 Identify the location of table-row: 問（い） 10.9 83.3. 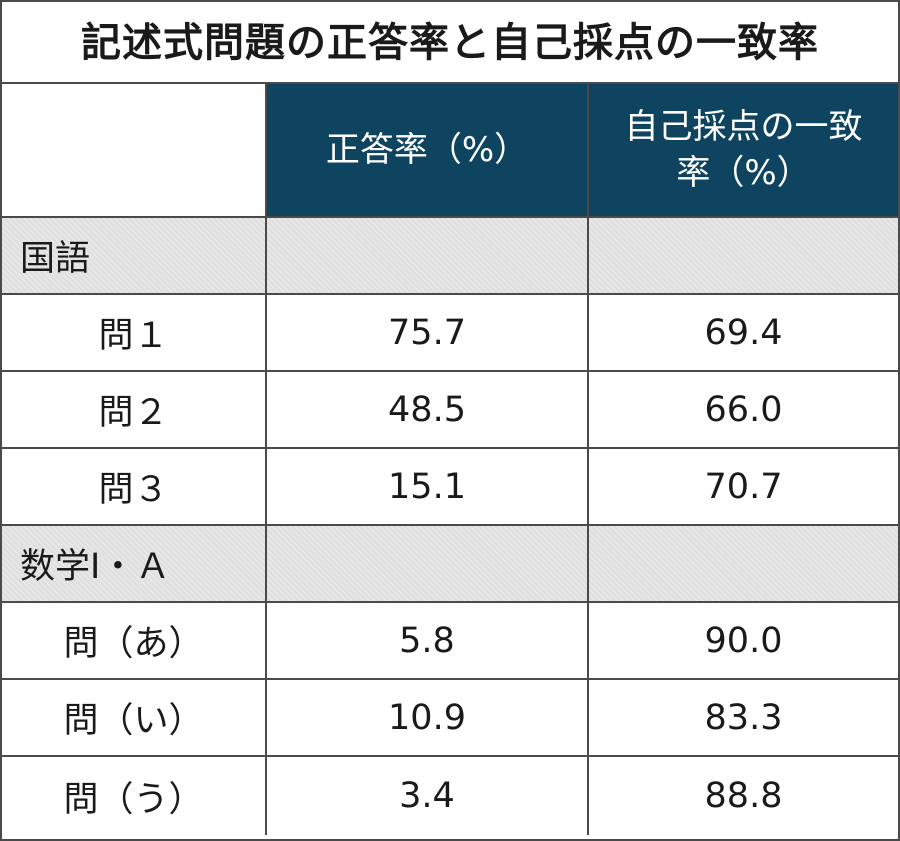
(450, 717).